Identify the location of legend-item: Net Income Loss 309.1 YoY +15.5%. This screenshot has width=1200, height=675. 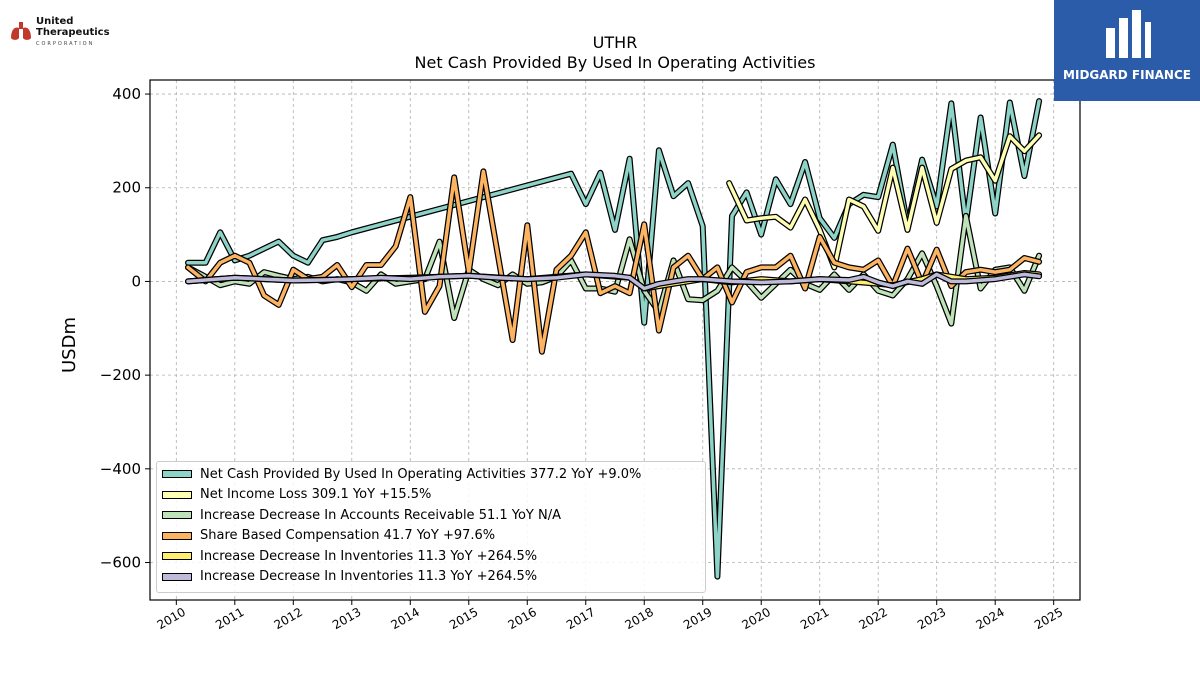
(296, 495).